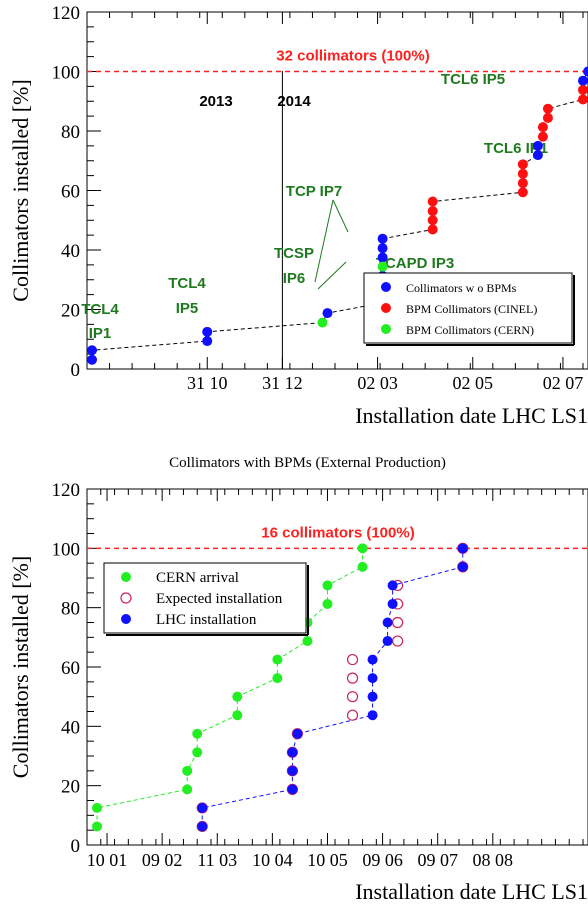 The width and height of the screenshot is (588, 911). I want to click on annotation-label-line2: IP6, so click(294, 278).